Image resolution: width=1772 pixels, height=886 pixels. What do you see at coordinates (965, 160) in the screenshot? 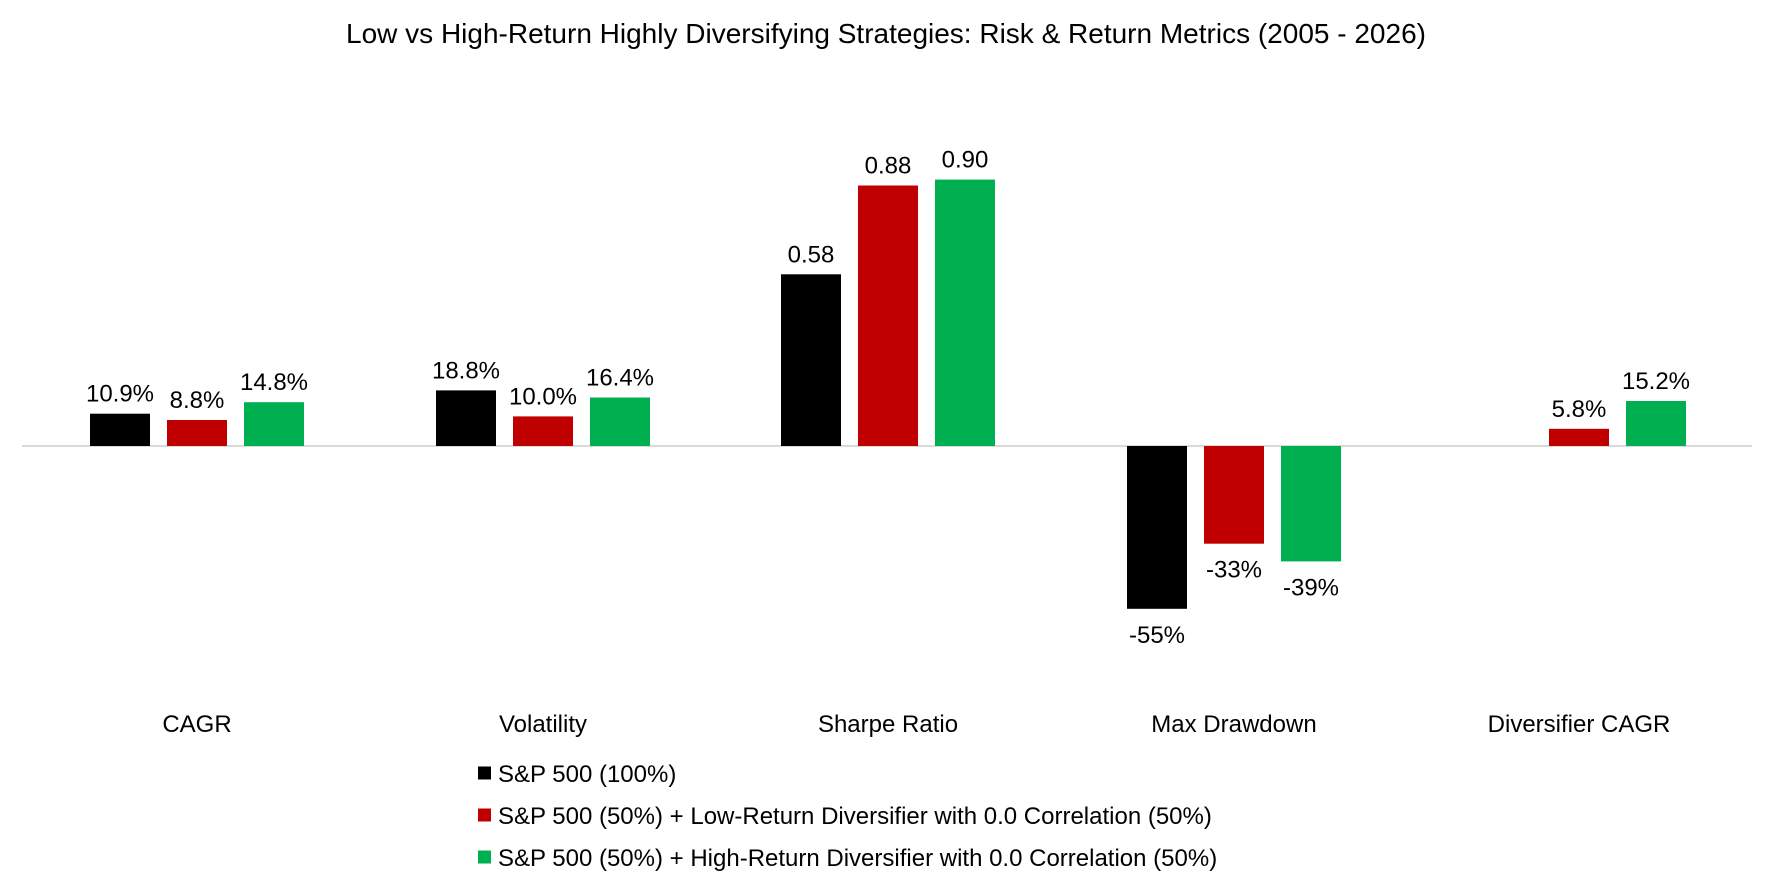
I see `data-label-s2-c2: 0.90` at bounding box center [965, 160].